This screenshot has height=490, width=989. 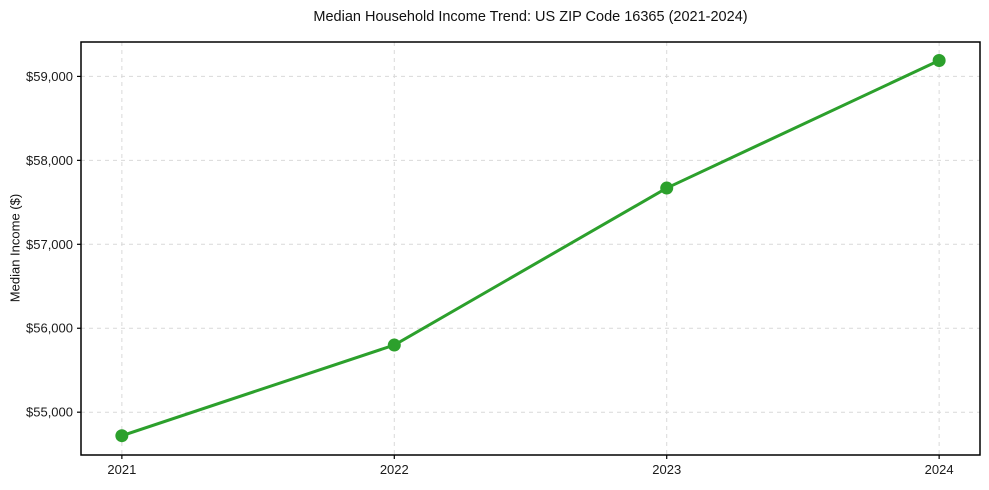 I want to click on y-tick-label: $57,000, so click(x=49, y=244).